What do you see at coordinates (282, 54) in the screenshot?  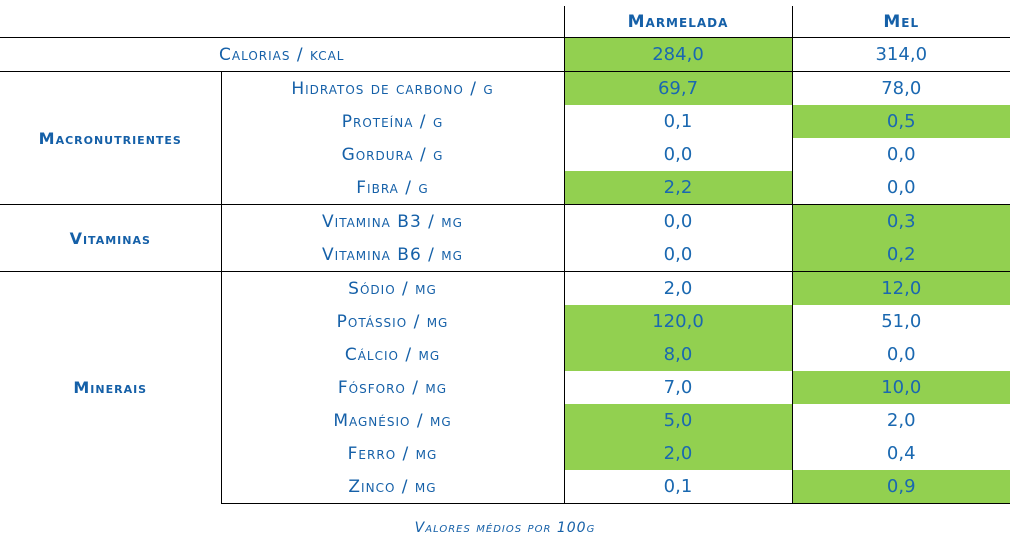 I see `row-label: Calorias / kcal` at bounding box center [282, 54].